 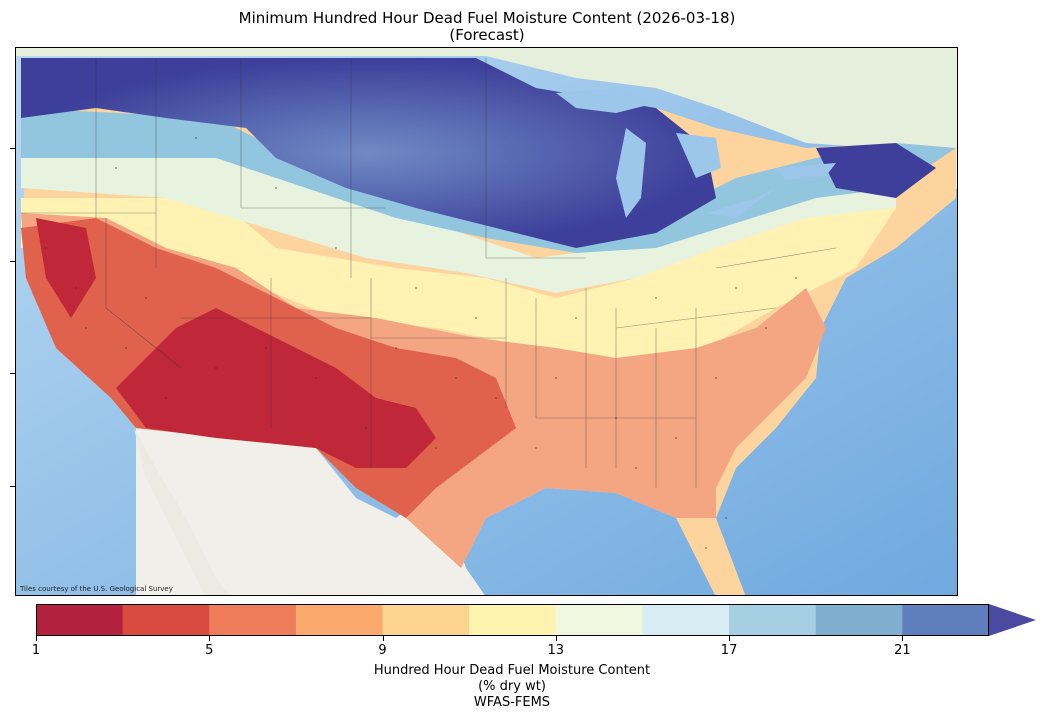 What do you see at coordinates (698, 155) in the screenshot?
I see `lake-huron` at bounding box center [698, 155].